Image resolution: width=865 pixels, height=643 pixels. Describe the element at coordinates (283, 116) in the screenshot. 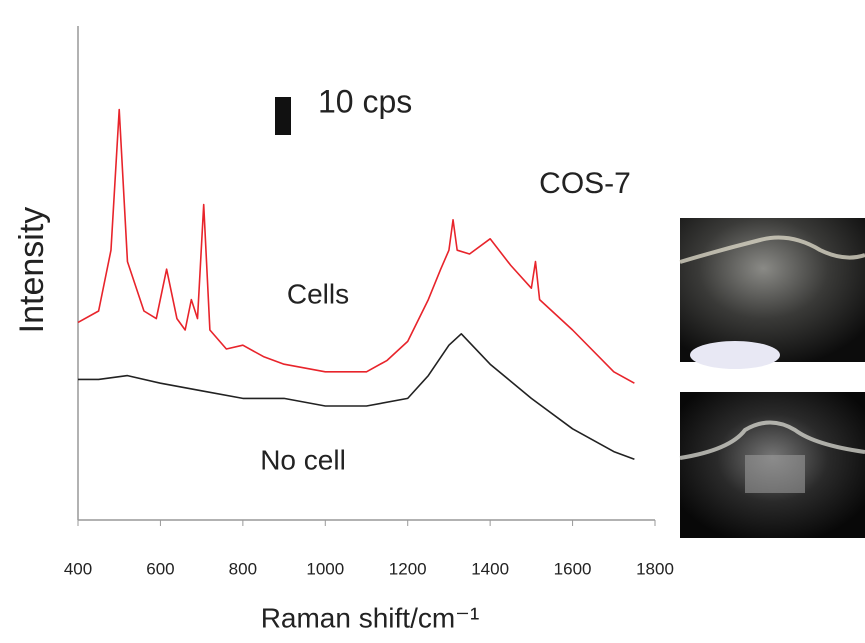

I see `scale-bar` at that location.